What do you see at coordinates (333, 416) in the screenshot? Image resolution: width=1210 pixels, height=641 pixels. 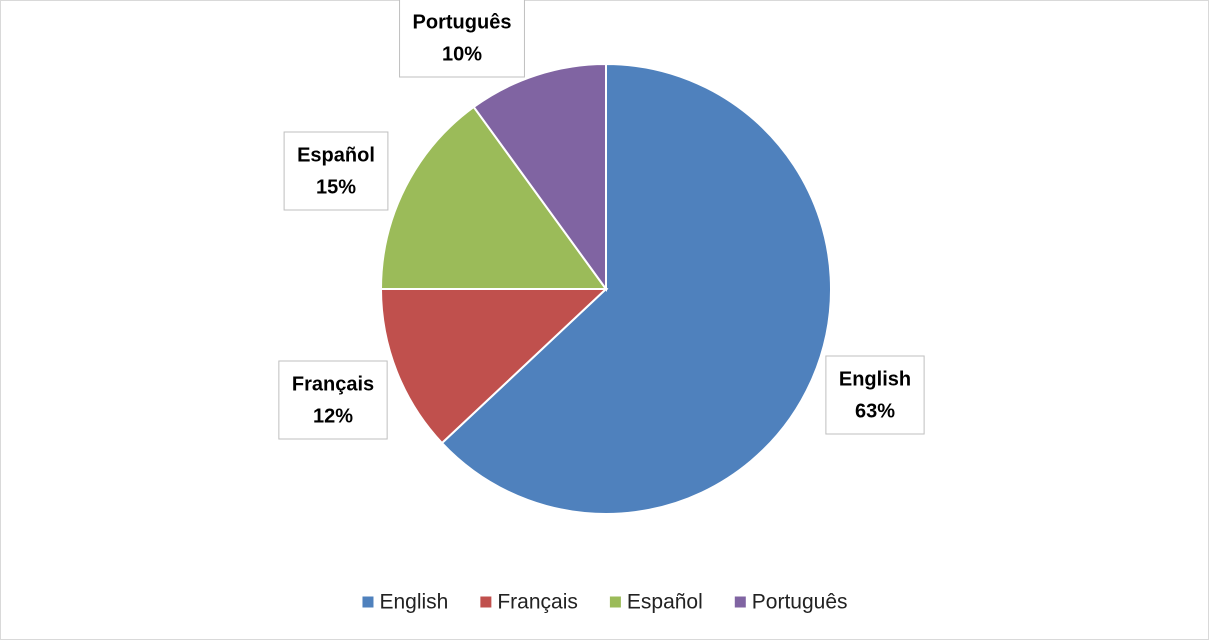 I see `label-value: 12%` at bounding box center [333, 416].